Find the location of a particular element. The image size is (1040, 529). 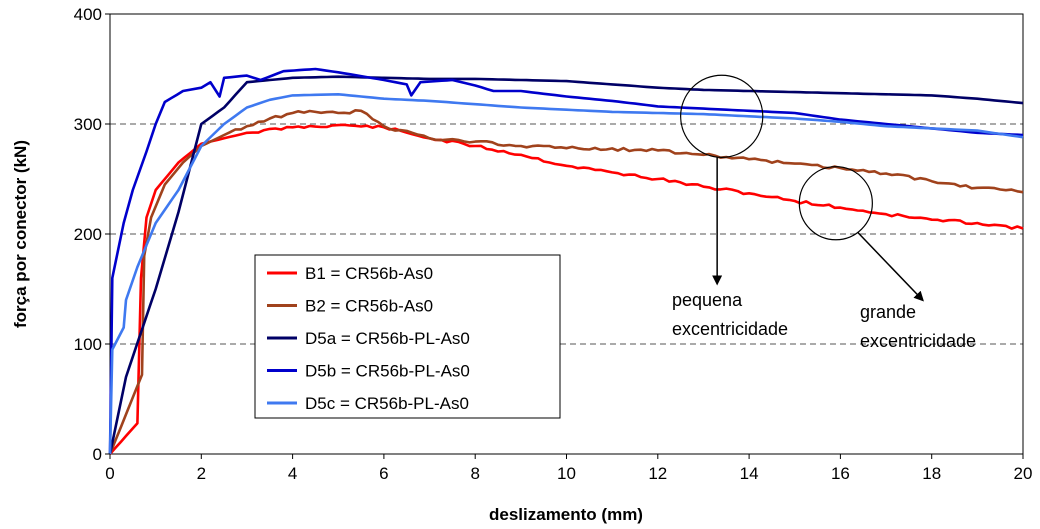

y-tick-label-1: 100 is located at coordinates (88, 344).